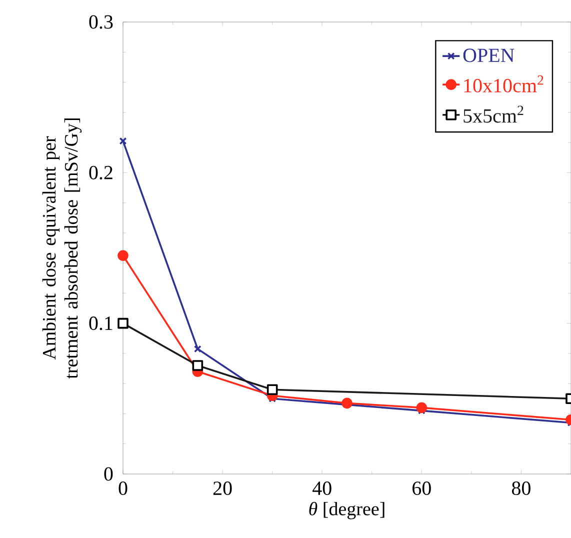 The width and height of the screenshot is (571, 538). Describe the element at coordinates (504, 83) in the screenshot. I see `legend-label: 10x10cm$^{2}$` at that location.